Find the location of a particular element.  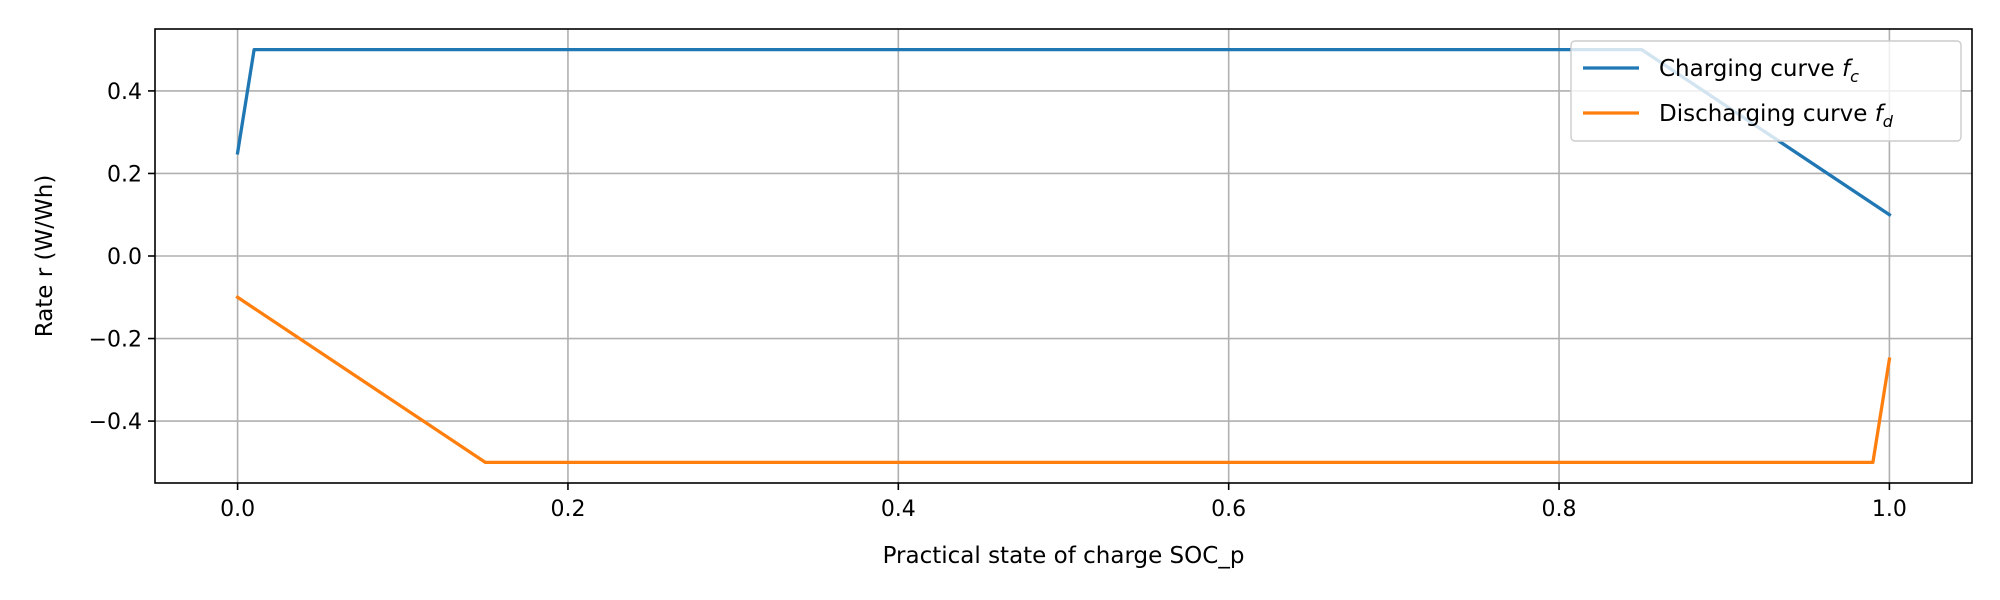

y-axis-label: Rate r (W/Wh) is located at coordinates (45, 256).